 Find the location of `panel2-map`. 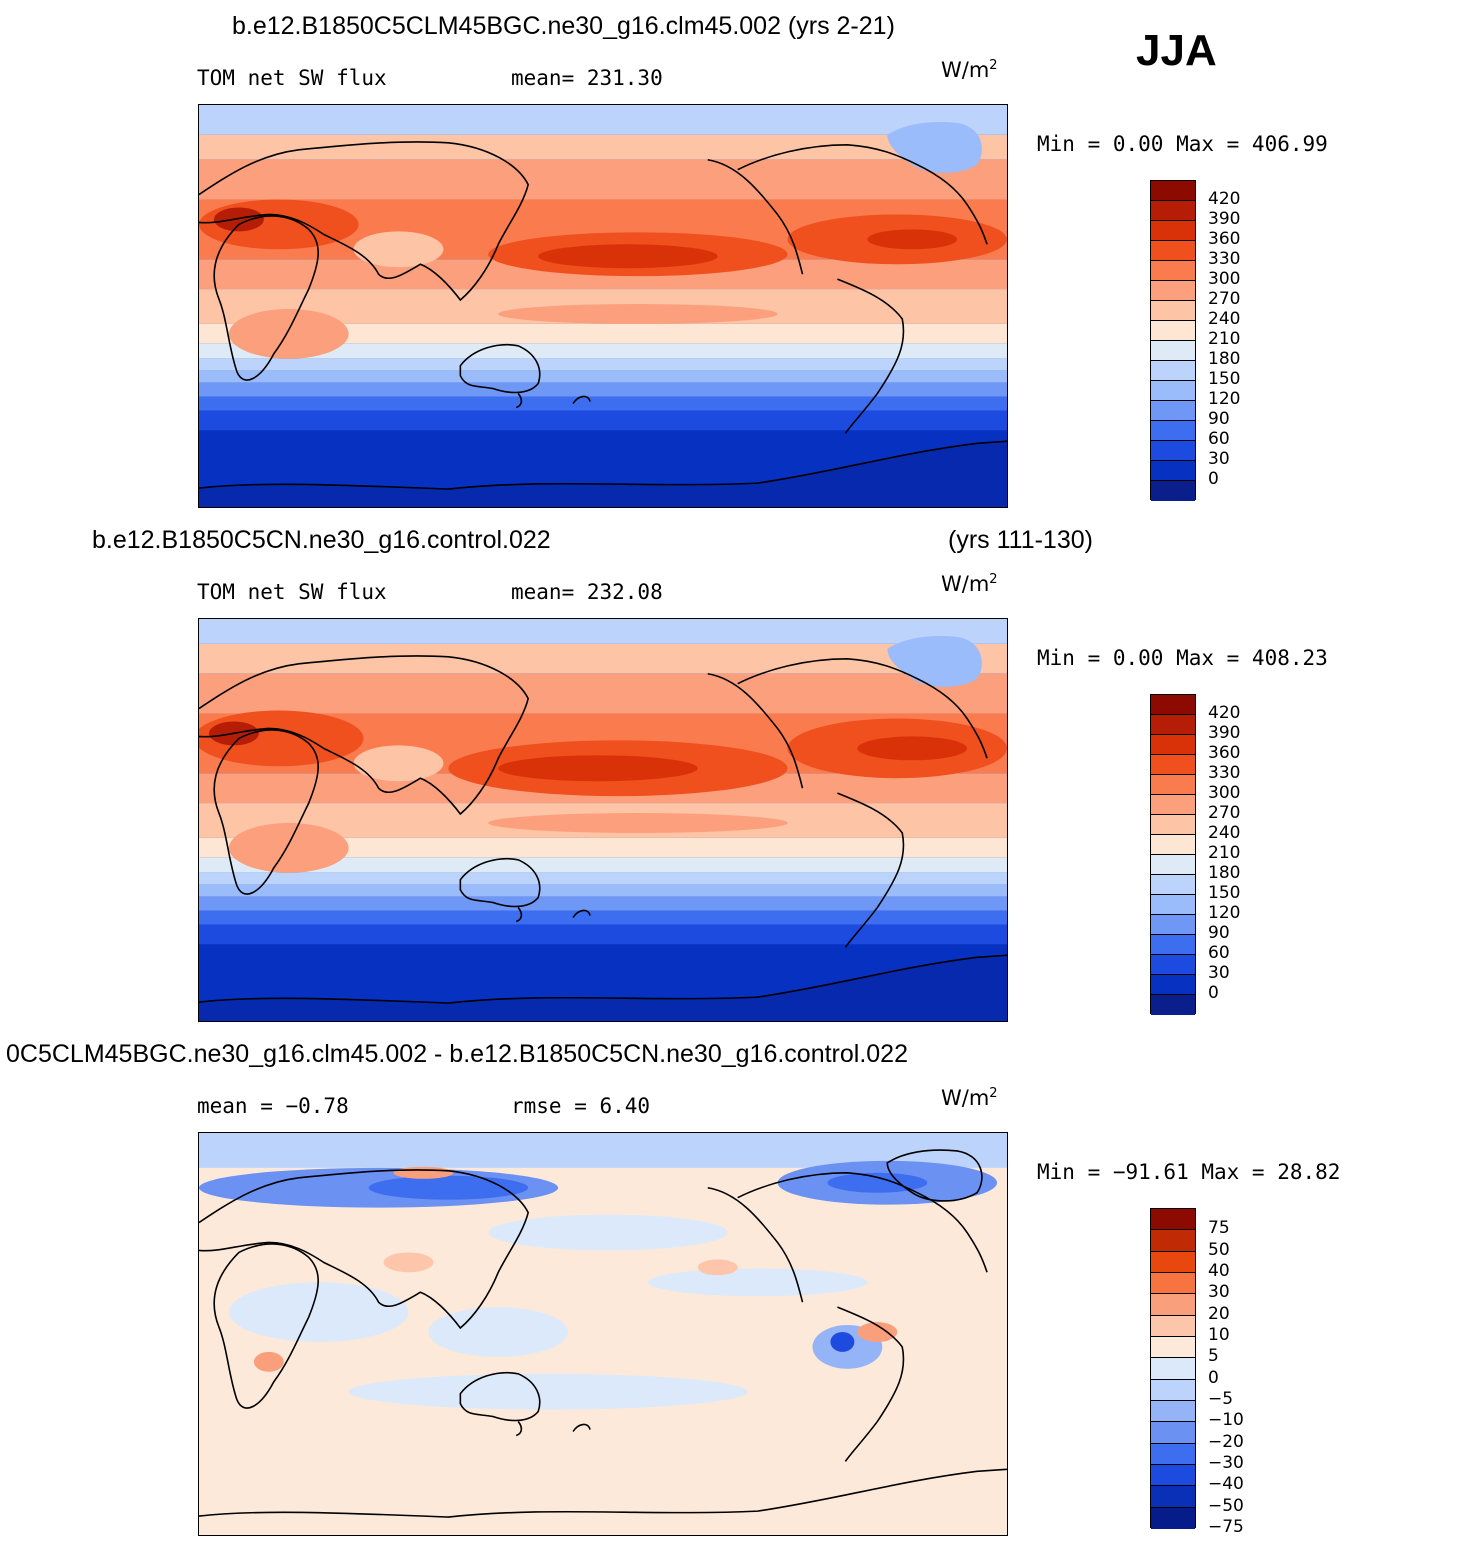

panel2-map is located at coordinates (603, 820).